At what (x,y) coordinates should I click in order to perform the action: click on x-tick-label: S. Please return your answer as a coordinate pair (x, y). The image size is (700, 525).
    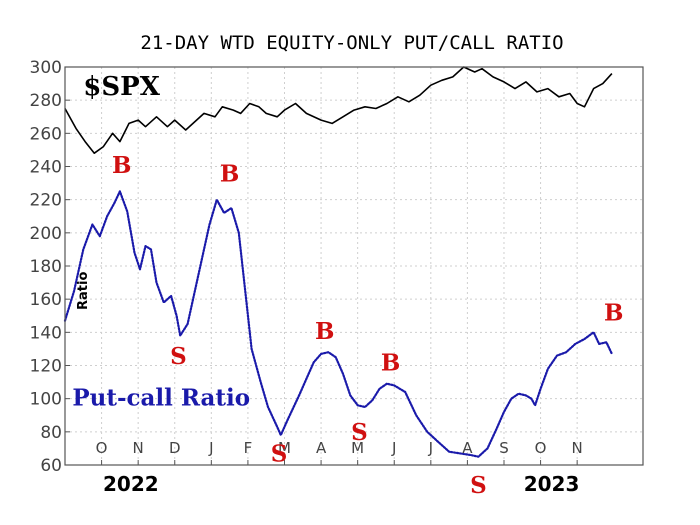
    Looking at the image, I should click on (504, 448).